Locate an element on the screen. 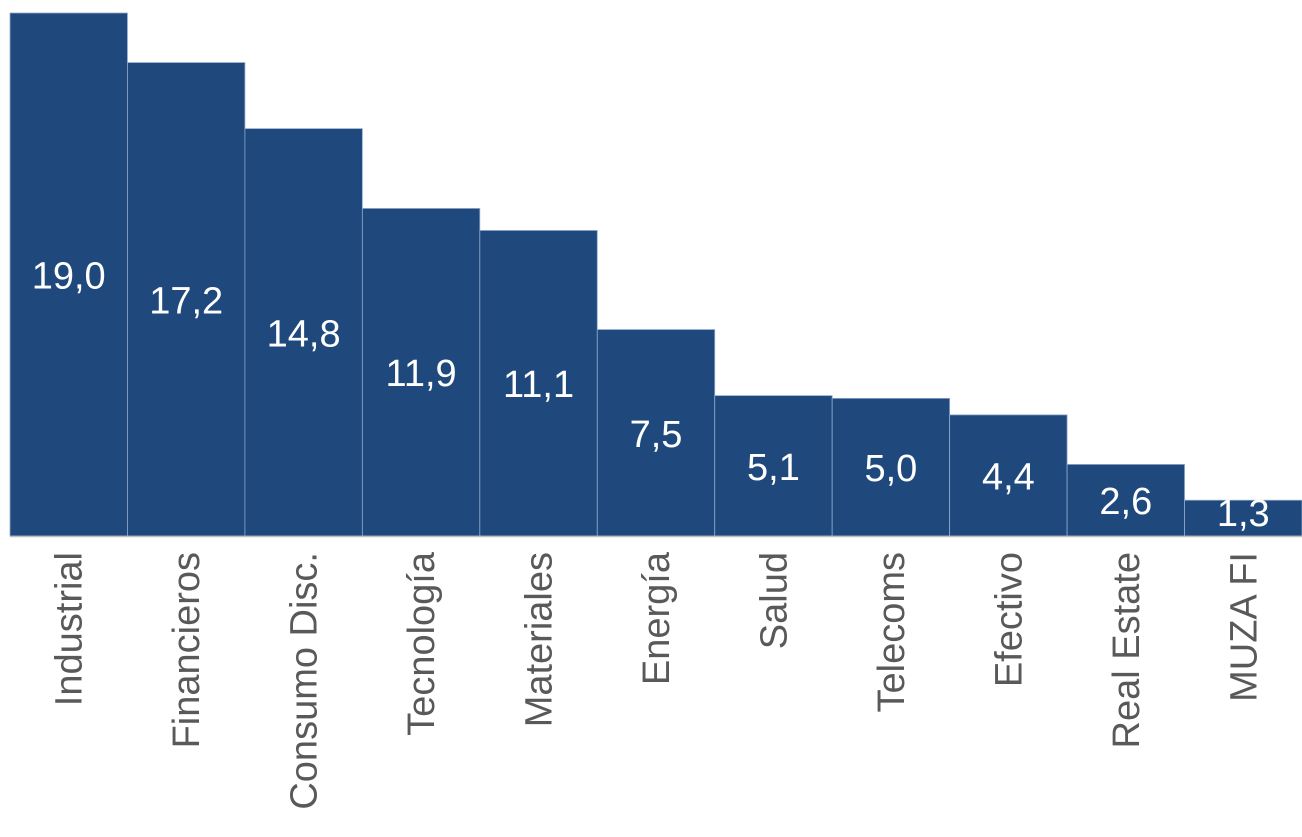  value-label-6: 5,1 is located at coordinates (773, 468).